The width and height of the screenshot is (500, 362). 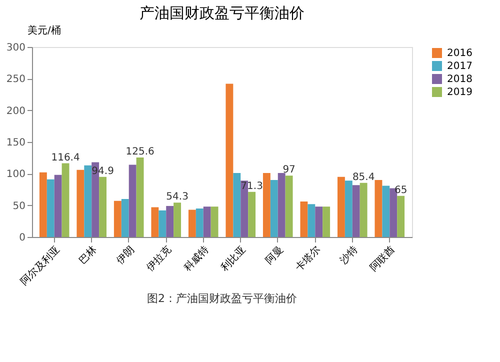 I want to click on y-tick-label: 150, so click(x=16, y=143).